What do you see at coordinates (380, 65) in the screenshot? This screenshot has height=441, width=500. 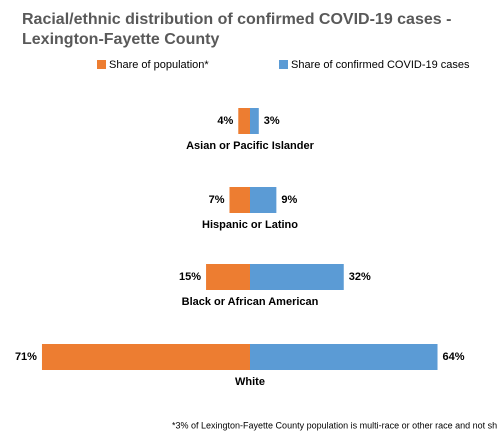 I see `legend-label: Share of confirmed COVID-19 cases` at bounding box center [380, 65].